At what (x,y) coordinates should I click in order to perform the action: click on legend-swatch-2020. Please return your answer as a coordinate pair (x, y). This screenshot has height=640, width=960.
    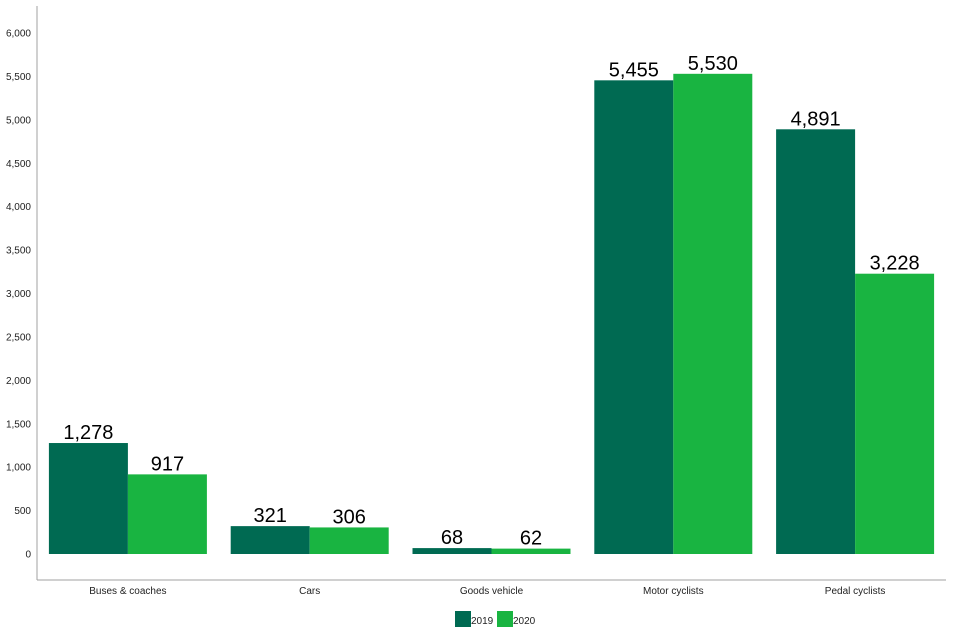
    Looking at the image, I should click on (505, 619).